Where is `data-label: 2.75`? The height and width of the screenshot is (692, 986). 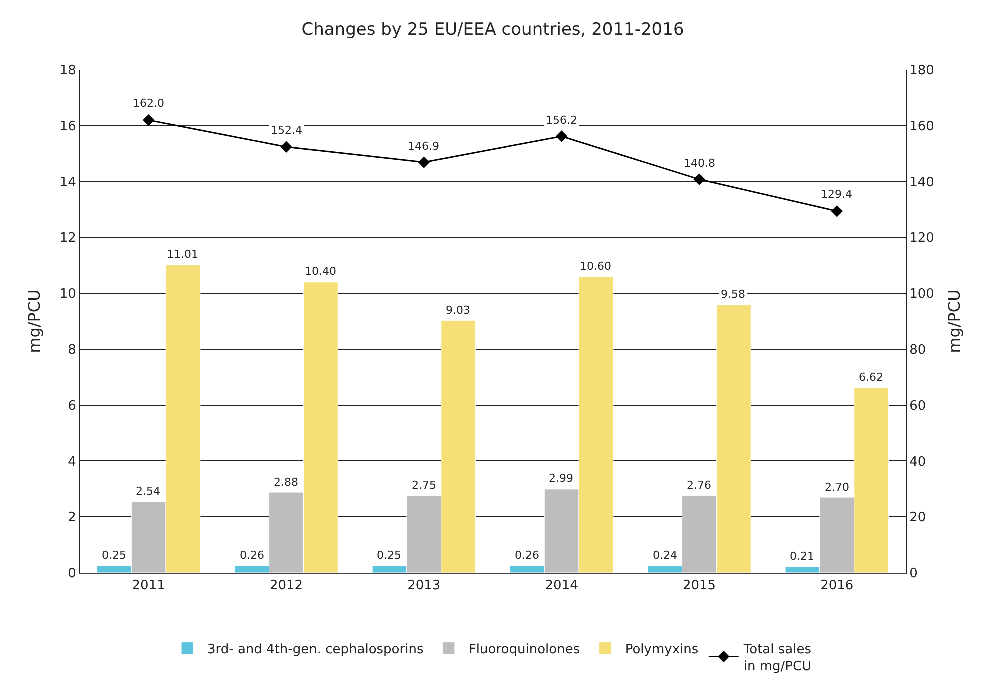 data-label: 2.75 is located at coordinates (424, 485).